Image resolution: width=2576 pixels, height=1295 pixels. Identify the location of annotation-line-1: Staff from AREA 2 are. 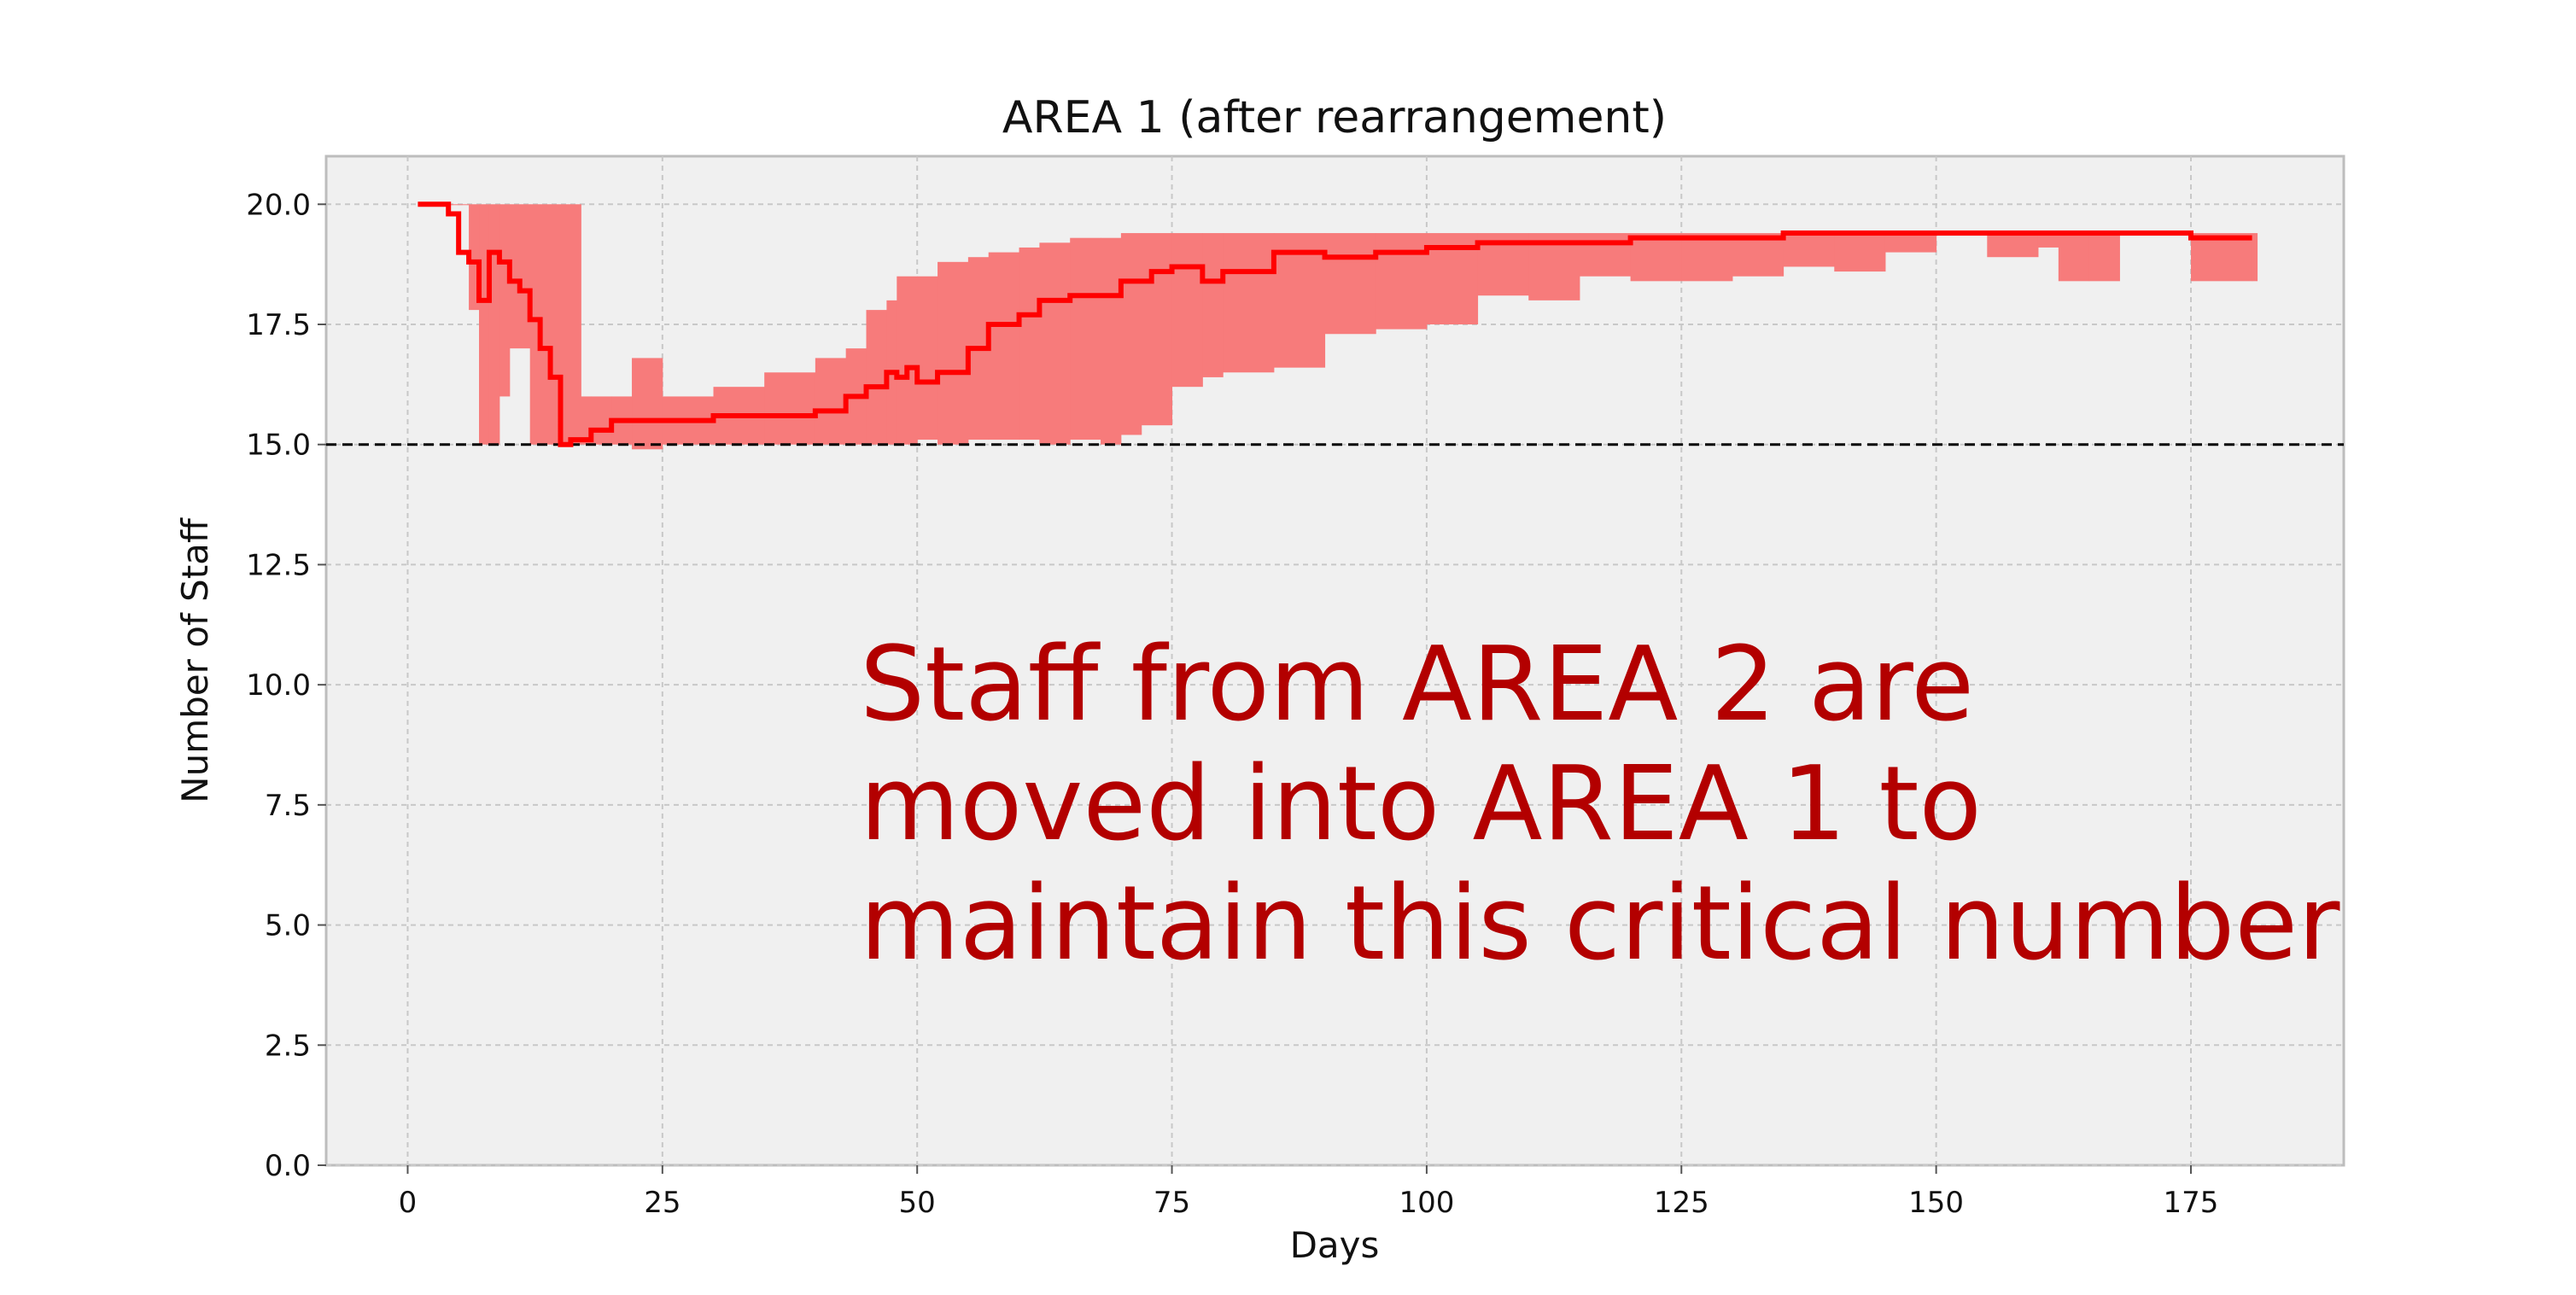
(1417, 685).